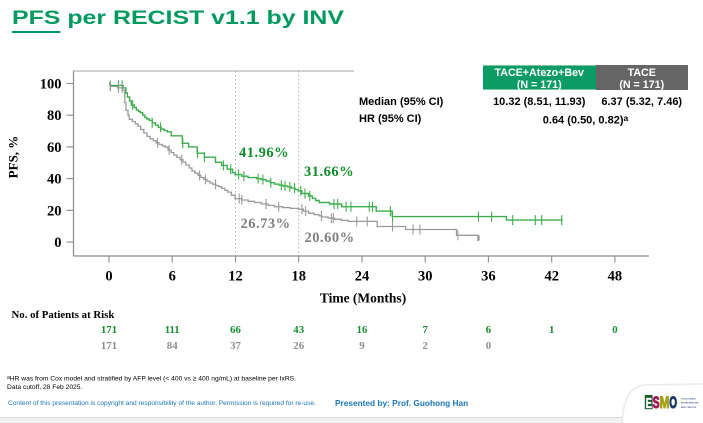  What do you see at coordinates (656, 403) in the screenshot?
I see `svg-text: S` at bounding box center [656, 403].